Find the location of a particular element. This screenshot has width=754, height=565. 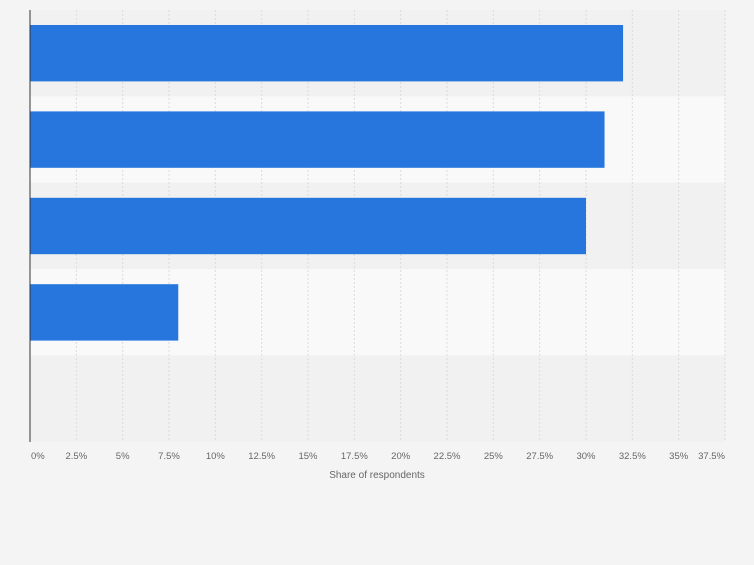

x-tick-label: 5% is located at coordinates (123, 456).